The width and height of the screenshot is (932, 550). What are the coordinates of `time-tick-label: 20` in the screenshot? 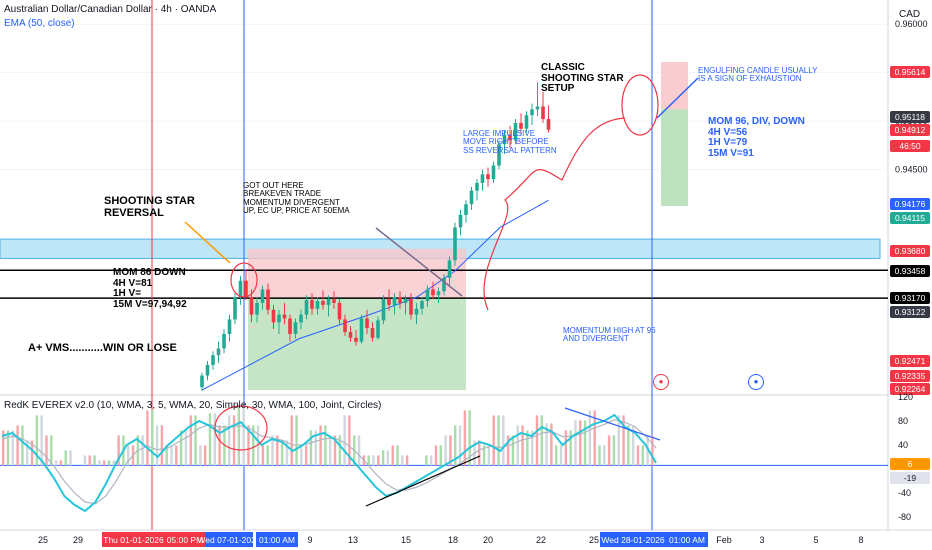 It's located at (488, 540).